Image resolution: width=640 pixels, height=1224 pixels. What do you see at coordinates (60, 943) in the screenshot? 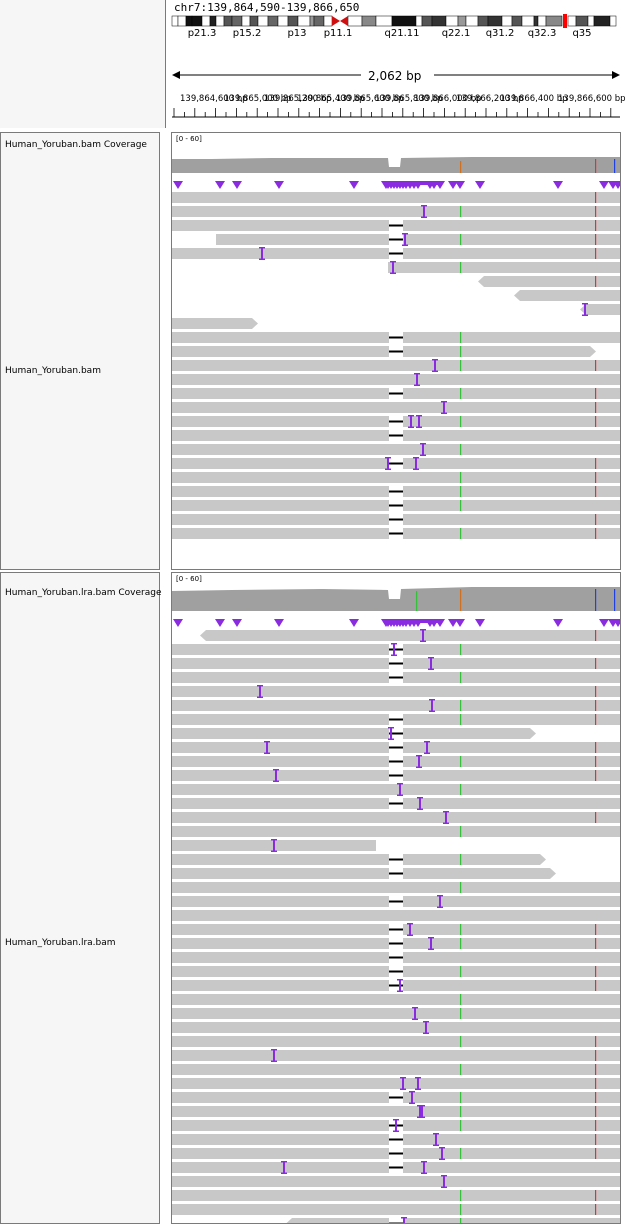
I see `track2-alignment-name: Human_Yoruban.lra.bam` at bounding box center [60, 943].